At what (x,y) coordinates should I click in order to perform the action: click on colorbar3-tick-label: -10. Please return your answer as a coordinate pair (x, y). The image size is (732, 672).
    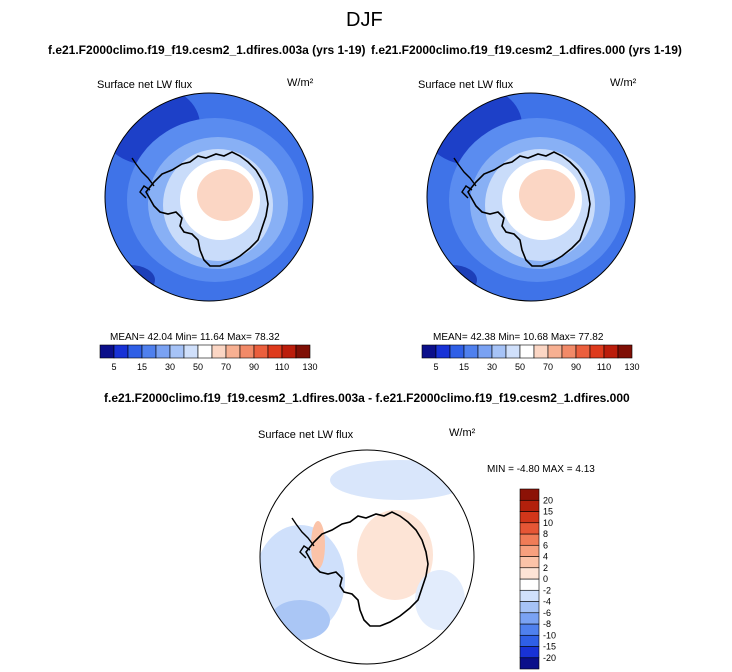
    Looking at the image, I should click on (549, 635).